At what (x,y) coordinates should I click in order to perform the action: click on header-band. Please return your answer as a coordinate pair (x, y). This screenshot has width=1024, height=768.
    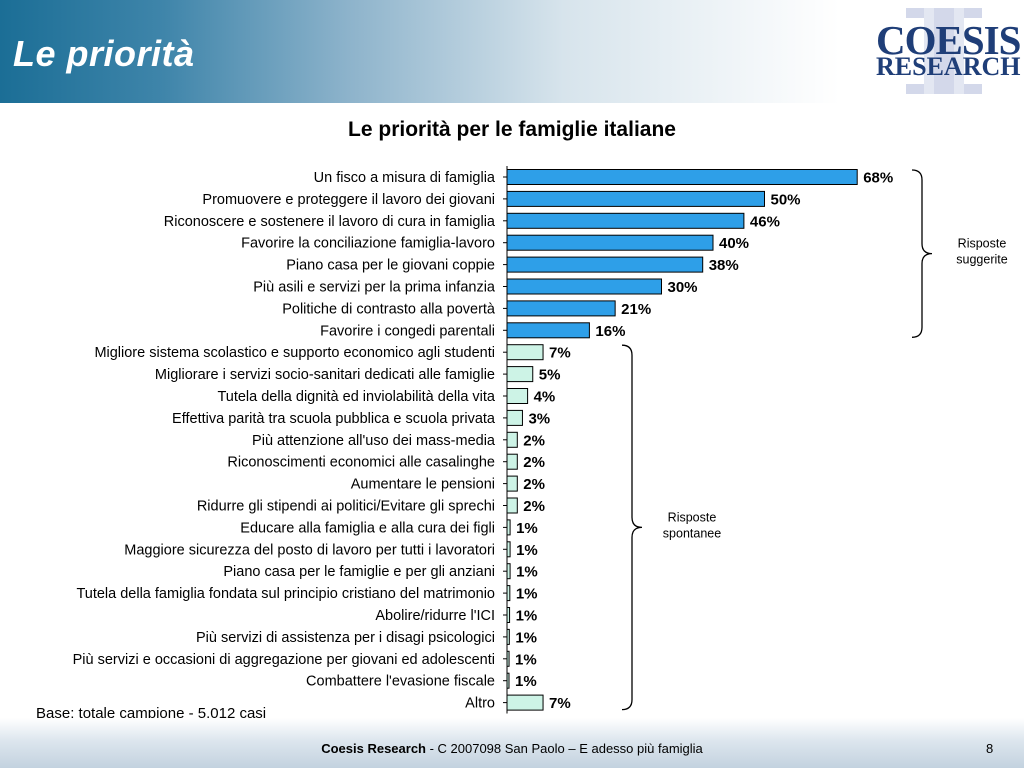
    Looking at the image, I should click on (512, 51).